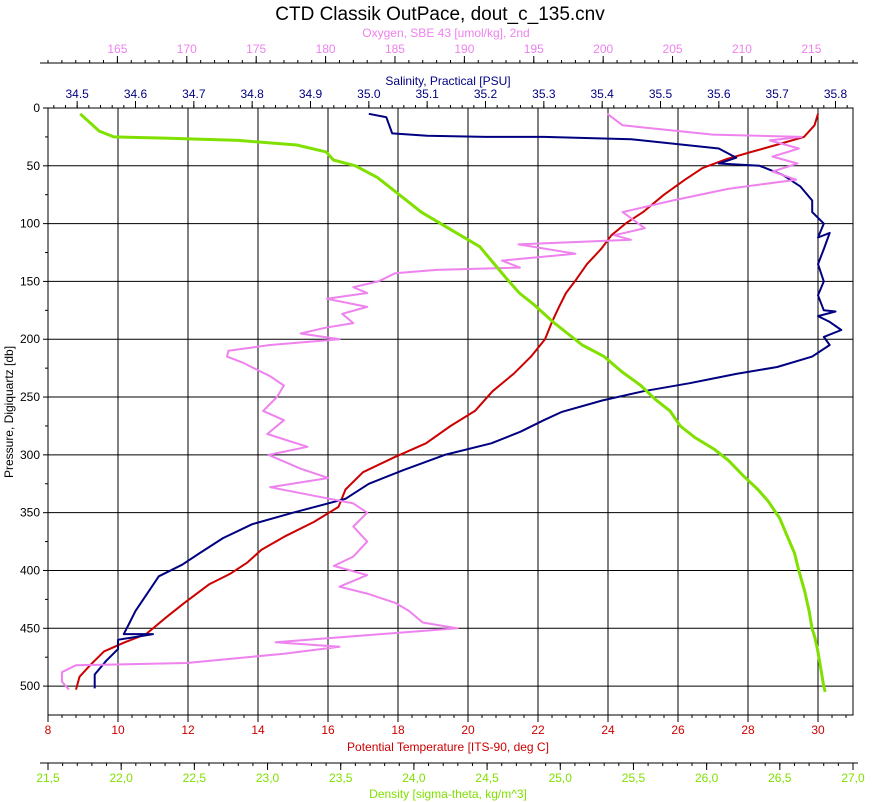 The height and width of the screenshot is (802, 880). Describe the element at coordinates (48, 778) in the screenshot. I see `density-tick-label: 21,5` at that location.